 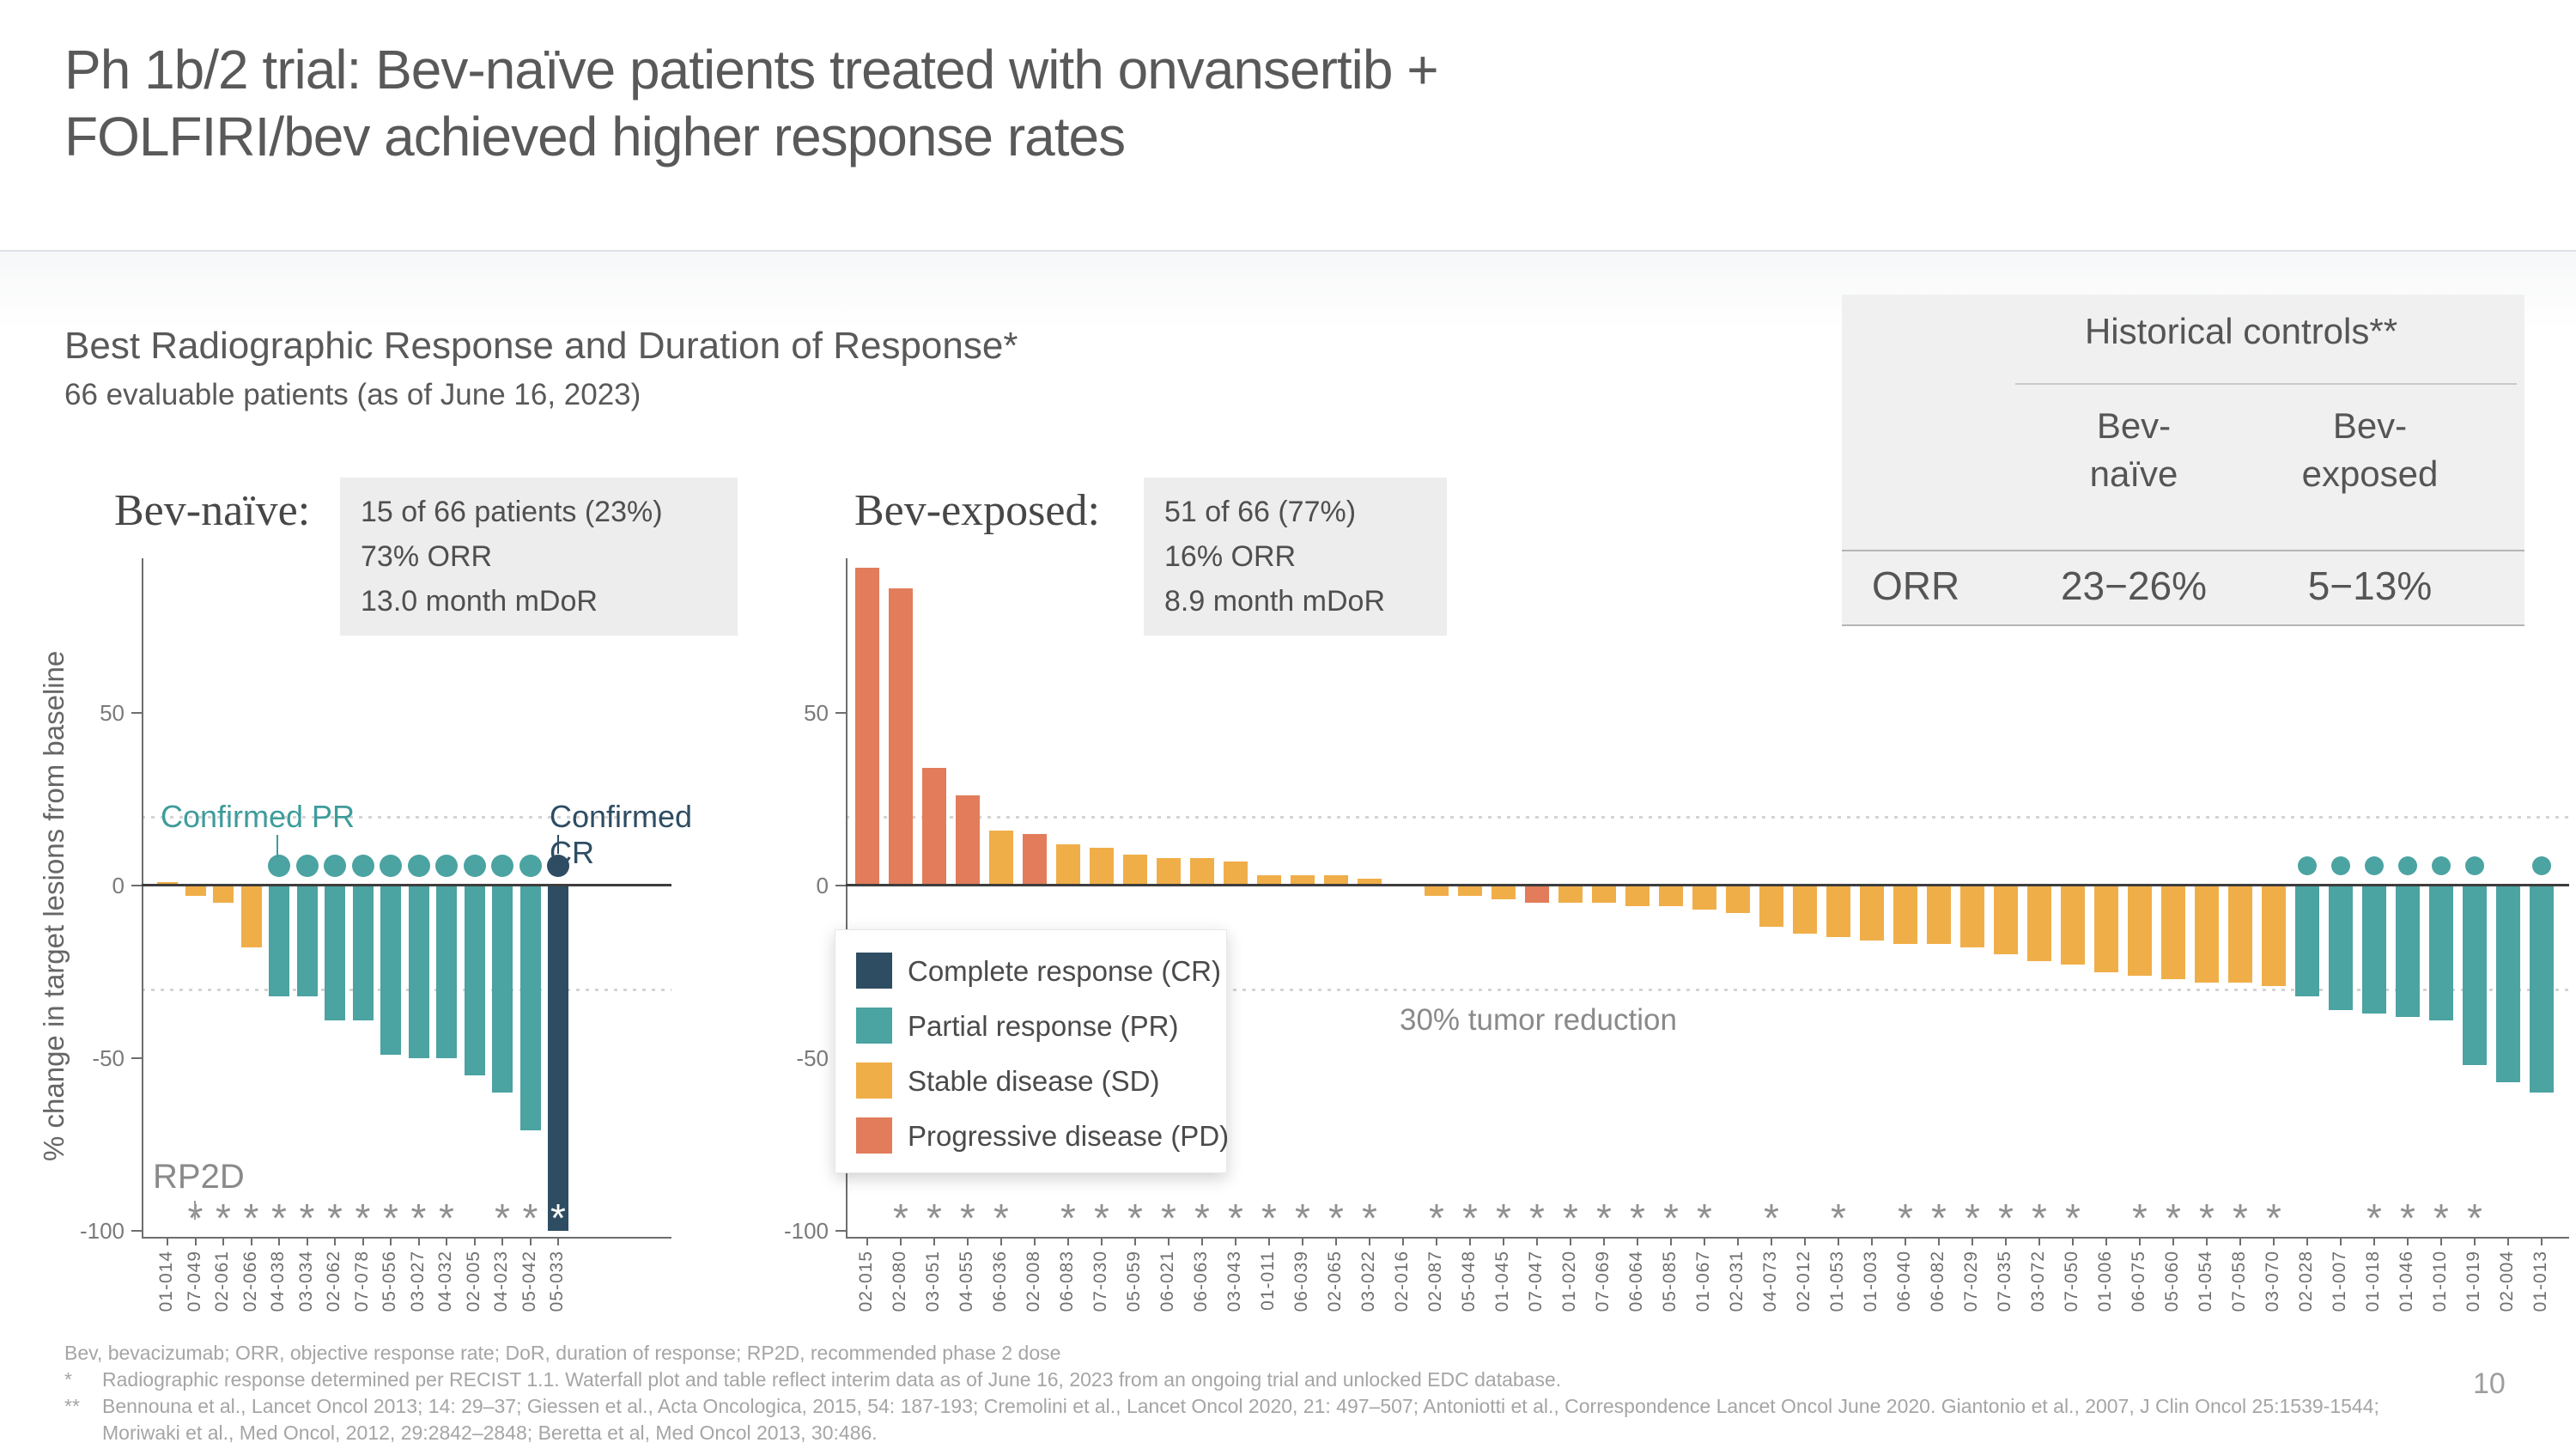 What do you see at coordinates (2306, 1281) in the screenshot?
I see `patient-id-label-02-028: 02-028` at bounding box center [2306, 1281].